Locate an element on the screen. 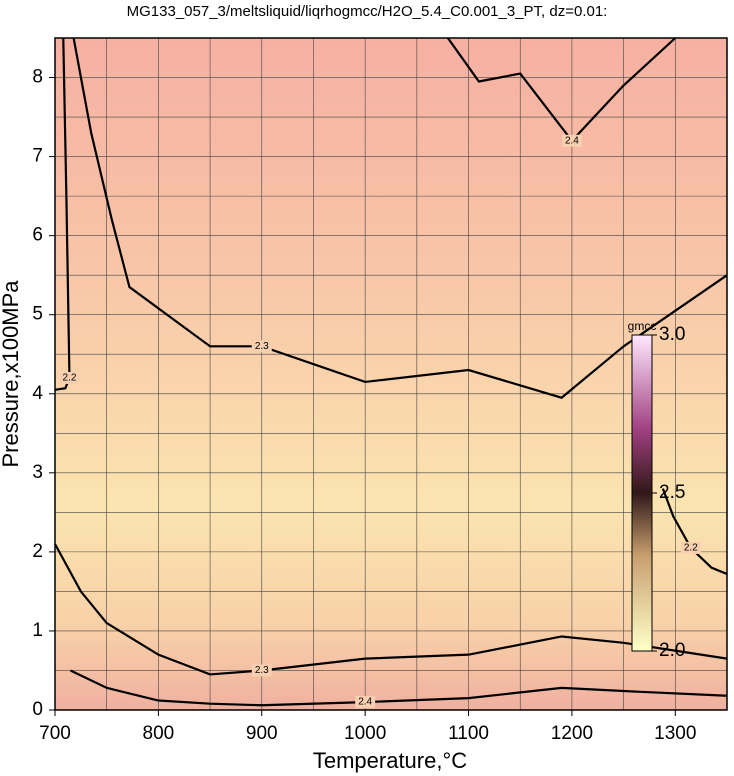  colorbar-tick-label: 3.0 is located at coordinates (672, 334).